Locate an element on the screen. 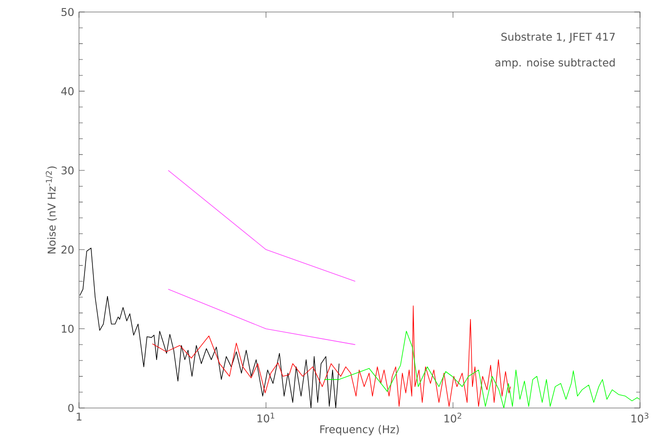 Image resolution: width=658 pixels, height=443 pixels. annotation: amp. noise subtracted is located at coordinates (555, 63).